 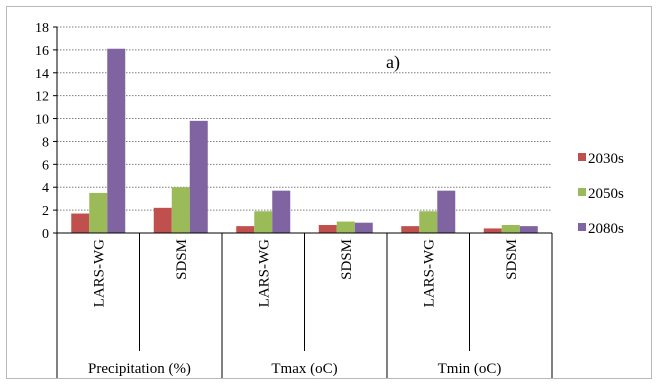 I want to click on legend: 2030s 2050s 2080s, so click(x=601, y=194).